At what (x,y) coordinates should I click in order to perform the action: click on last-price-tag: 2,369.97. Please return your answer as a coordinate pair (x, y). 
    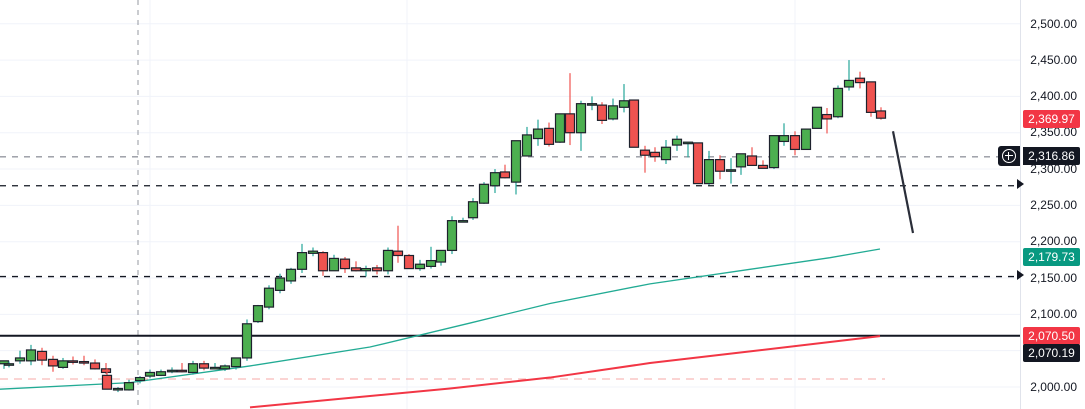
    Looking at the image, I should click on (1051, 119).